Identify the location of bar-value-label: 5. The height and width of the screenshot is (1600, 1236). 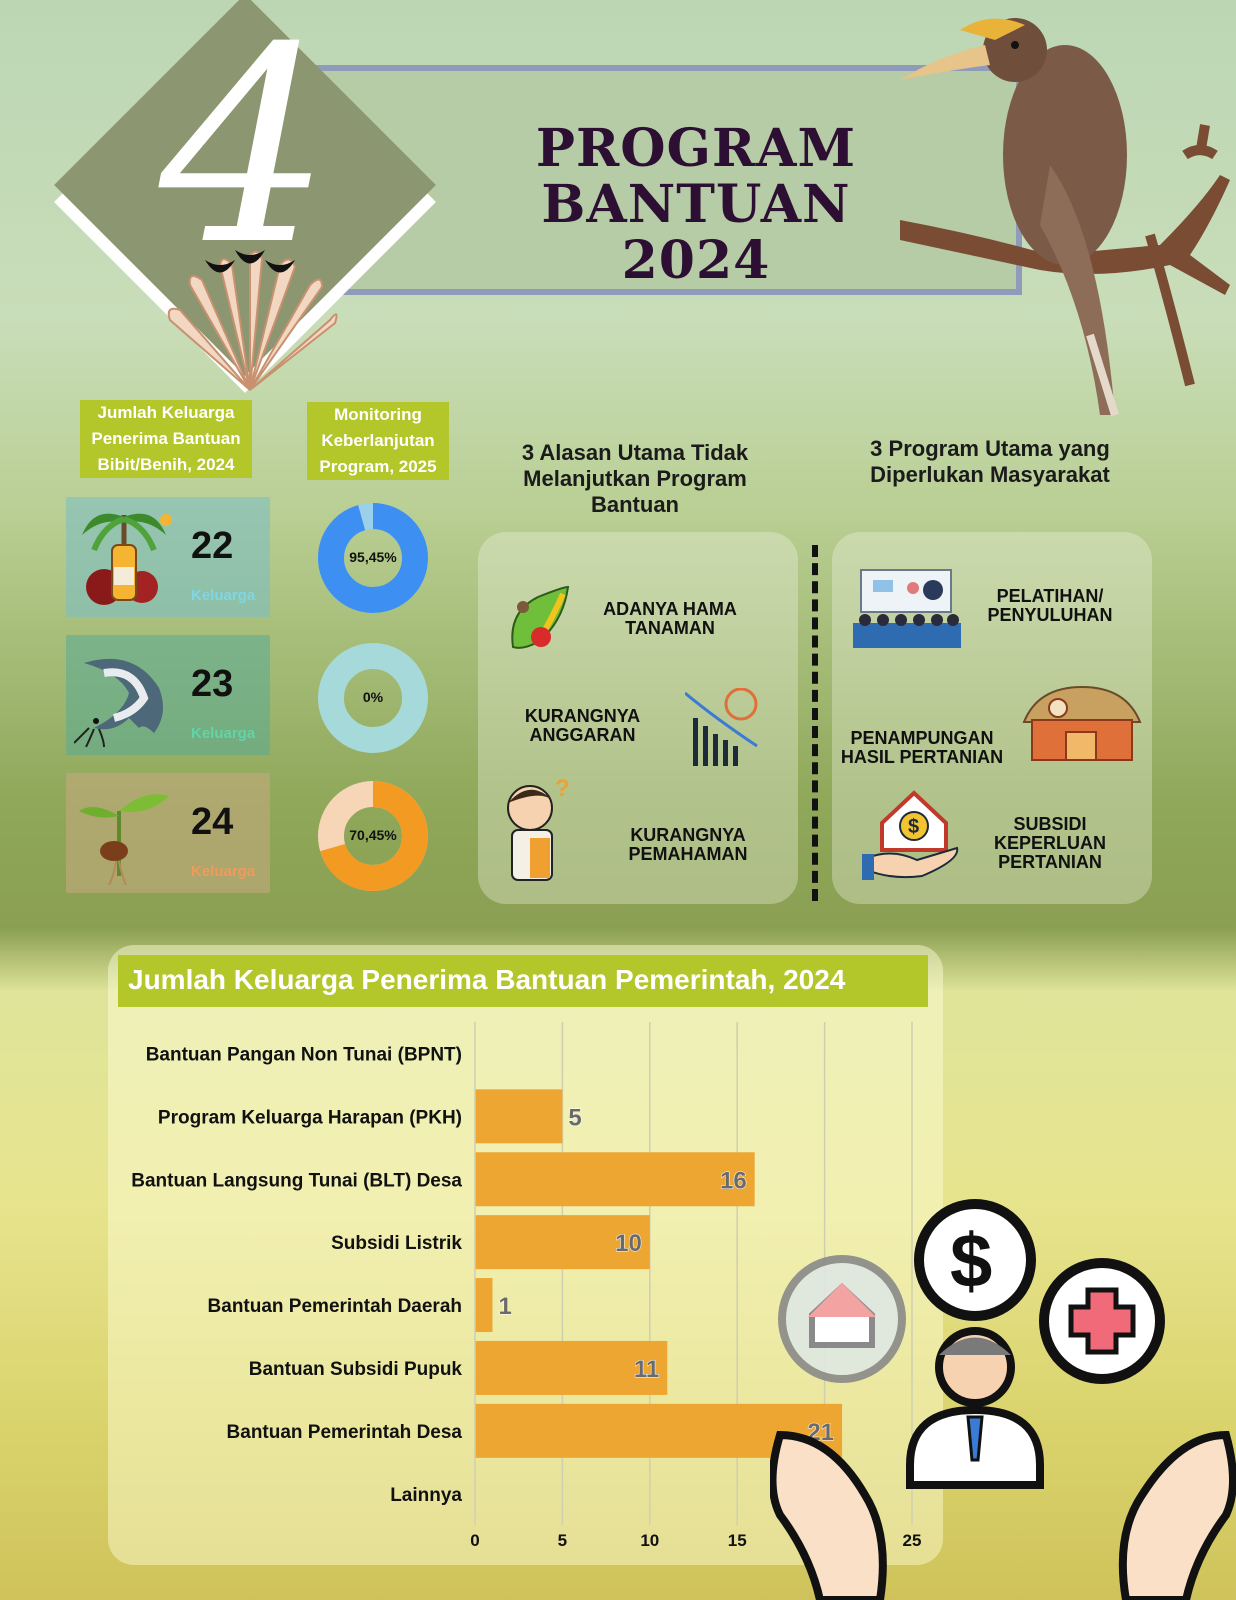
(574, 1117).